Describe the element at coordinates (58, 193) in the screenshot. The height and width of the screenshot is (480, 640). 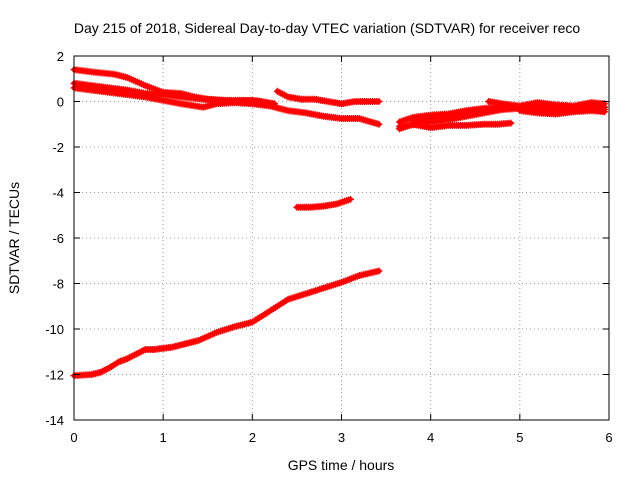
I see `y-tick-label: -4` at that location.